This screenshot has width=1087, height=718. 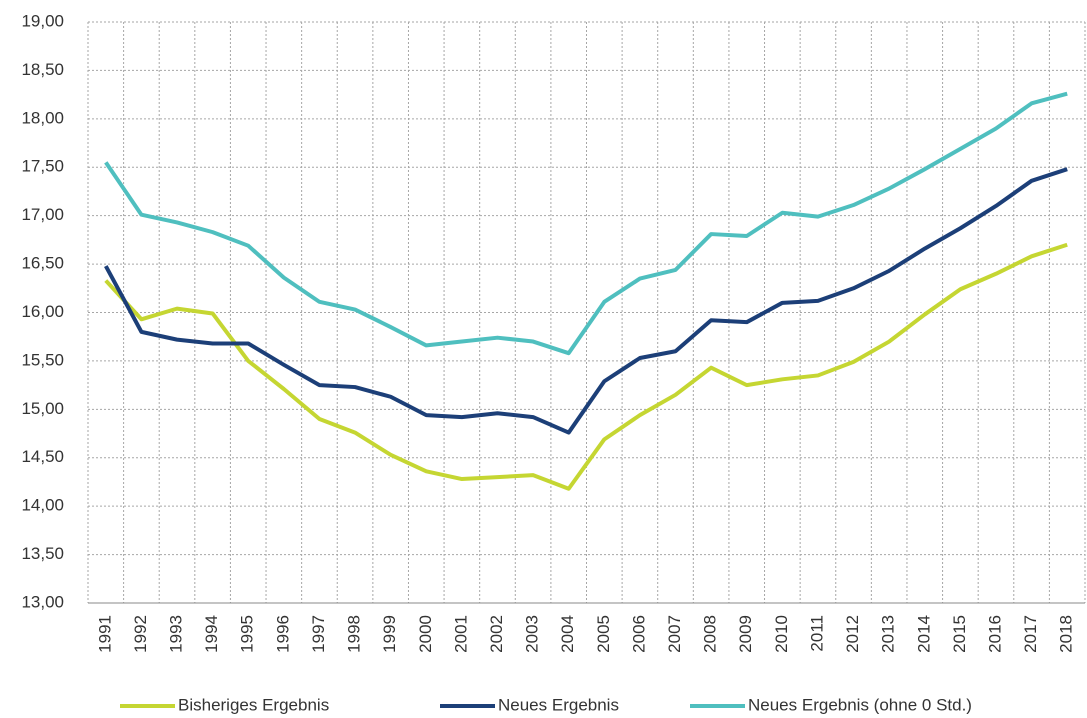 I want to click on x-tick-label: 2016, so click(x=994, y=634).